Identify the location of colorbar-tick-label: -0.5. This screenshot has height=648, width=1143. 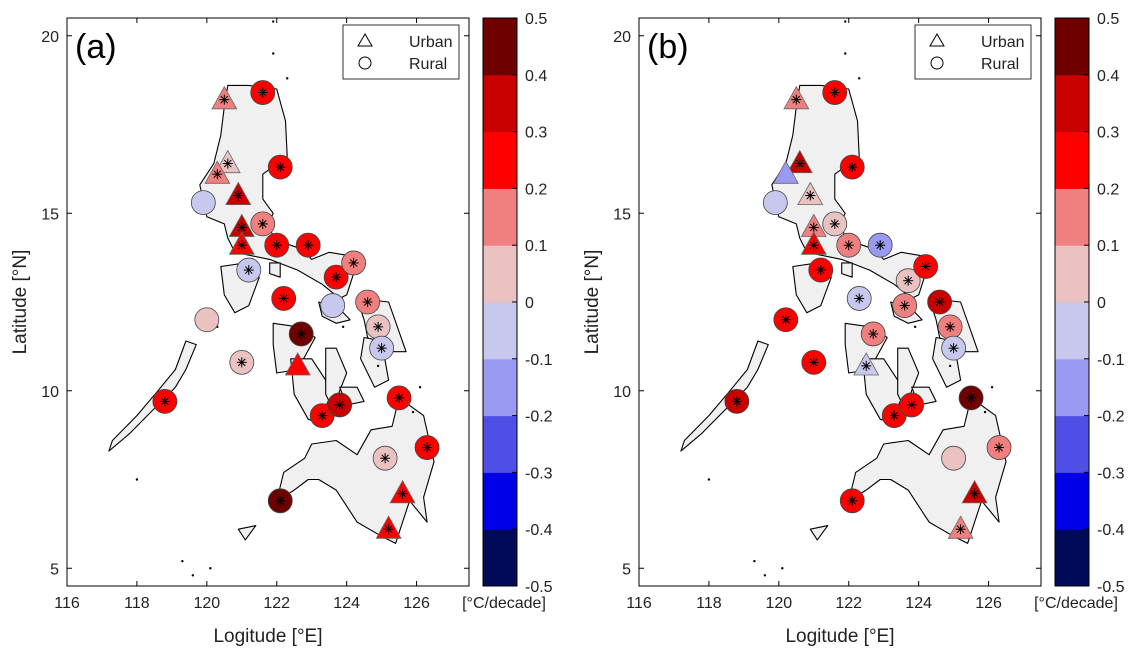
(539, 587).